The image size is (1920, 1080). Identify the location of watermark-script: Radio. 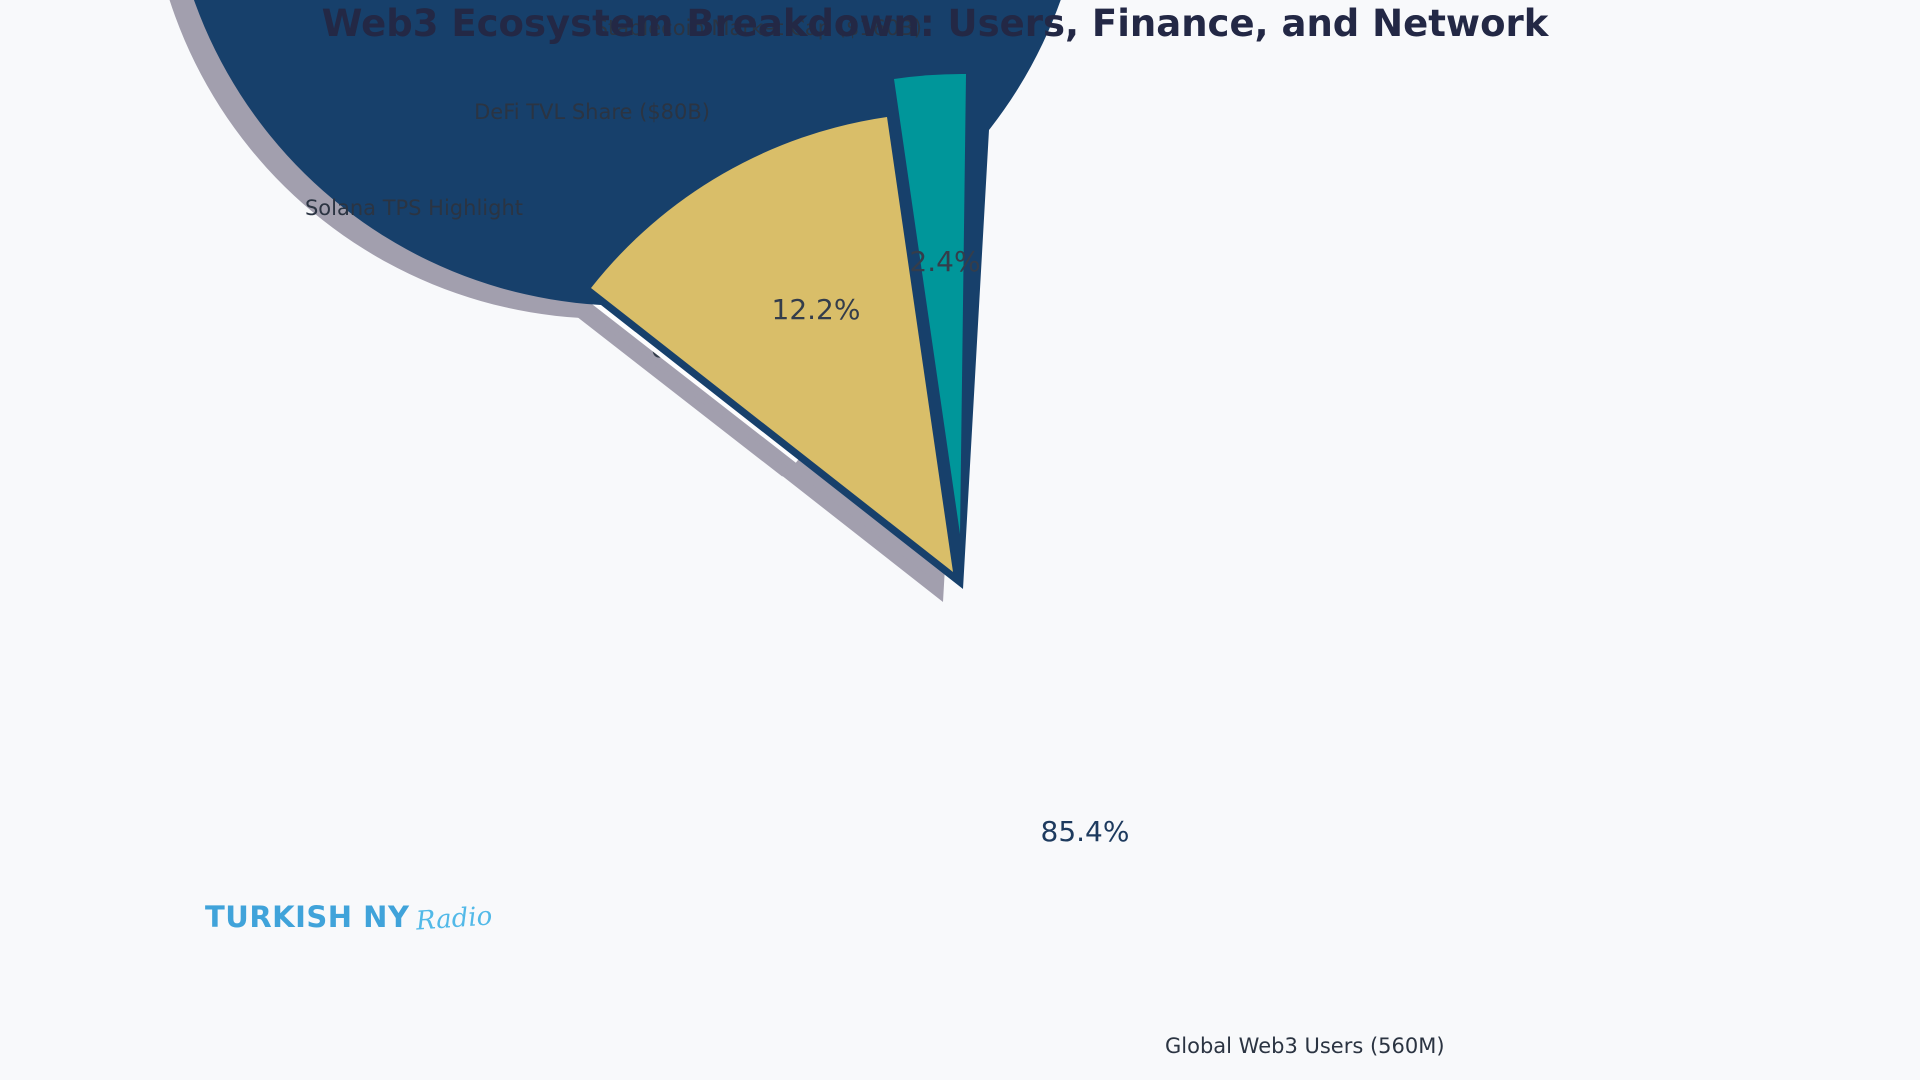
(454, 919).